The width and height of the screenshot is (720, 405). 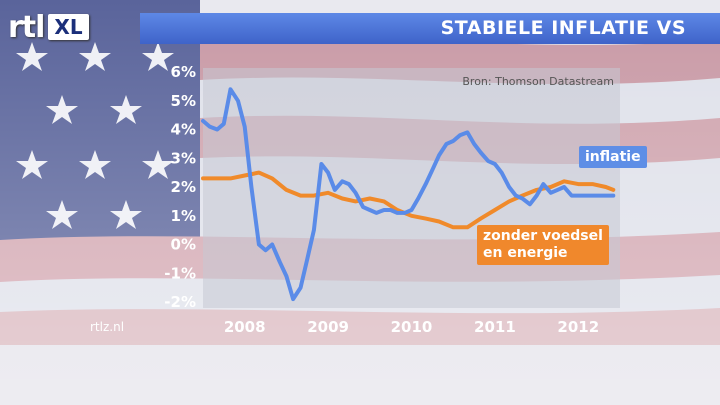 I want to click on series-label-inflatie: inflatie, so click(x=613, y=157).